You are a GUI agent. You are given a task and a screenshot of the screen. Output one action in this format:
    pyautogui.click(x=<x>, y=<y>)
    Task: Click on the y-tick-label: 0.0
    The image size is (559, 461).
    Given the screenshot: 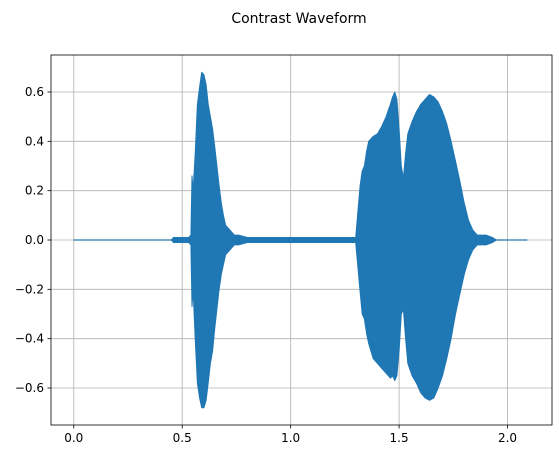 What is the action you would take?
    pyautogui.click(x=34, y=240)
    